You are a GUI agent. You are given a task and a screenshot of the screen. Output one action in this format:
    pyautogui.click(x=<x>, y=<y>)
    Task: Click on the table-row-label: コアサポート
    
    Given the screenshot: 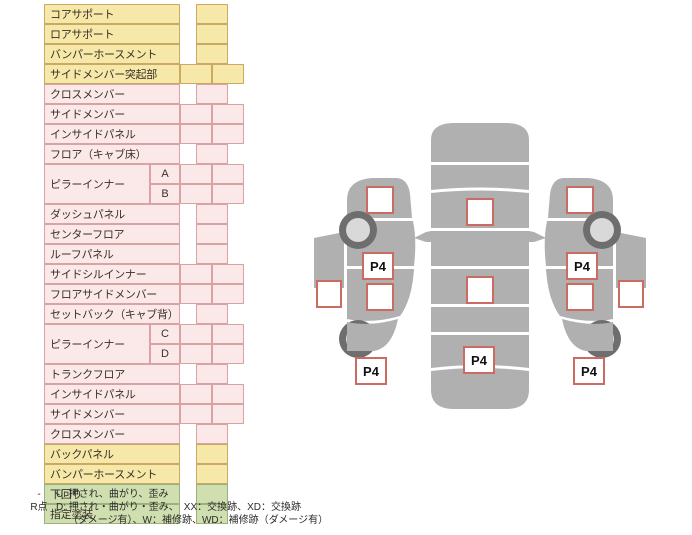 What is the action you would take?
    pyautogui.click(x=82, y=15)
    